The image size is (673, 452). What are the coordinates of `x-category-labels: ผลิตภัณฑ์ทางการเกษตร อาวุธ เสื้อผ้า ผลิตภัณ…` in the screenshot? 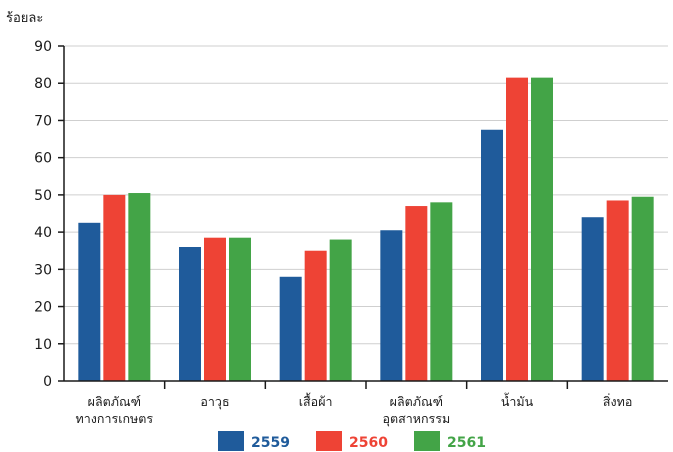 It's located at (354, 409).